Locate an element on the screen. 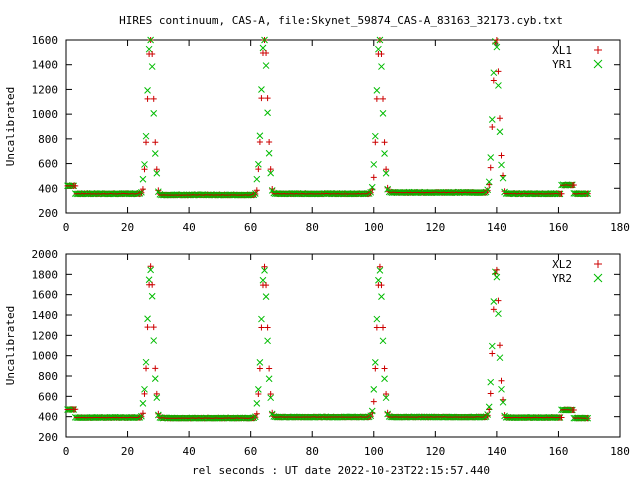  y-tick-label: 2000 is located at coordinates (45, 254).